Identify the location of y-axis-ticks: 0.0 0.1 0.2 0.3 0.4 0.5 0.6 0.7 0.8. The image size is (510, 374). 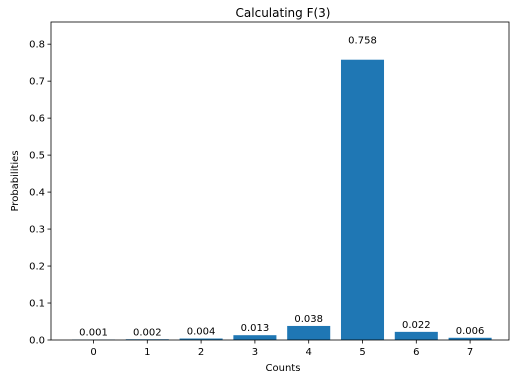
(40, 193).